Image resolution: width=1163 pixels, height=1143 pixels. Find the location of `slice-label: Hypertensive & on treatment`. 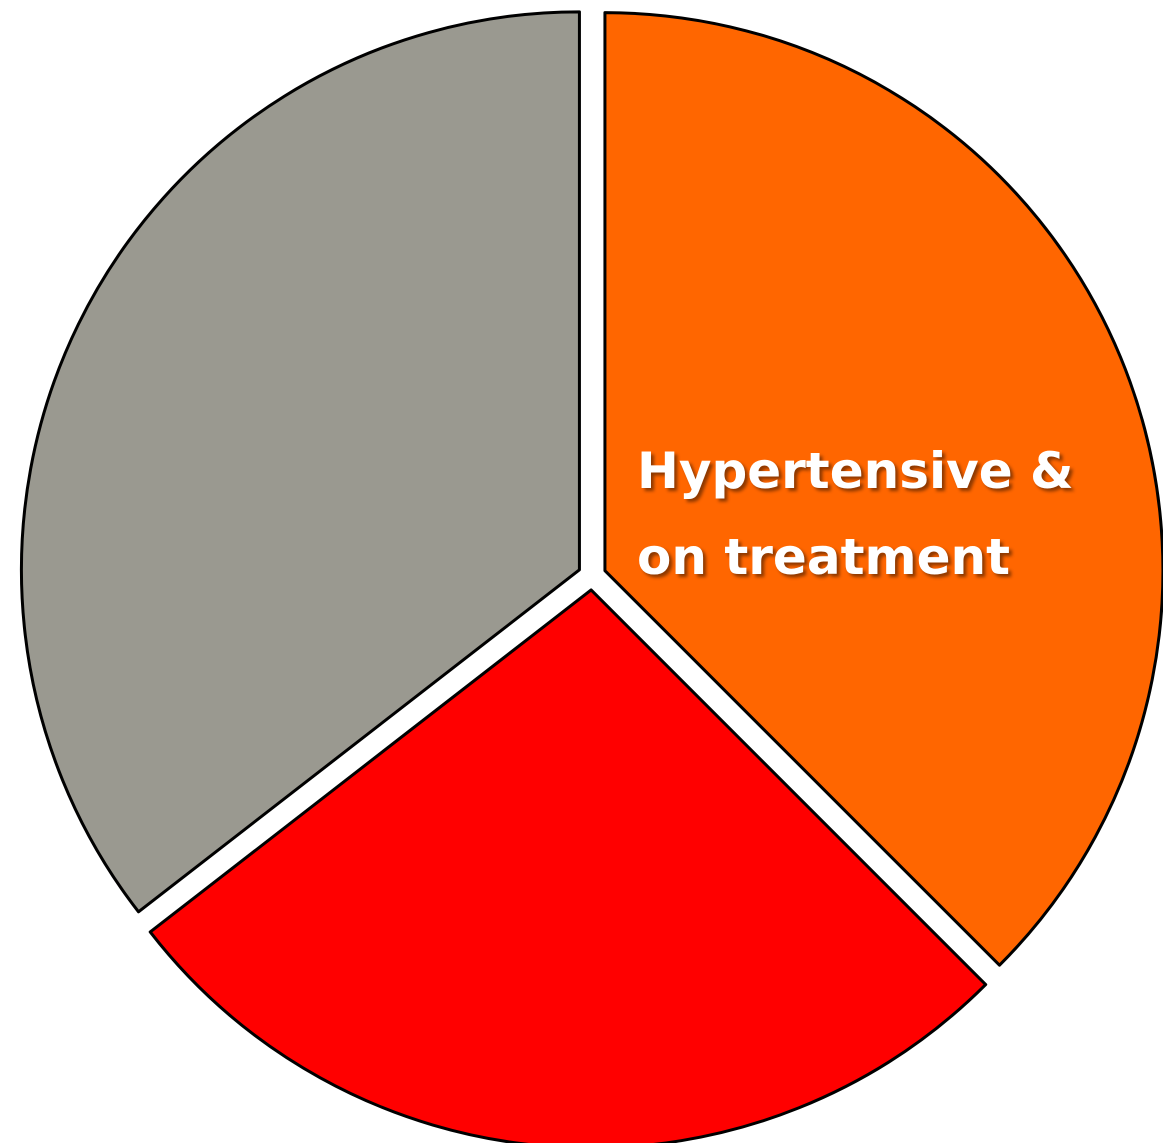

slice-label: Hypertensive & on treatment is located at coordinates (855, 514).